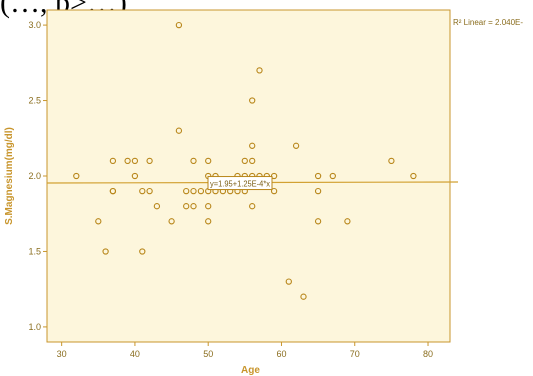 This screenshot has width=533, height=376. Describe the element at coordinates (34, 176) in the screenshot. I see `y-tick-label: 2.0` at that location.